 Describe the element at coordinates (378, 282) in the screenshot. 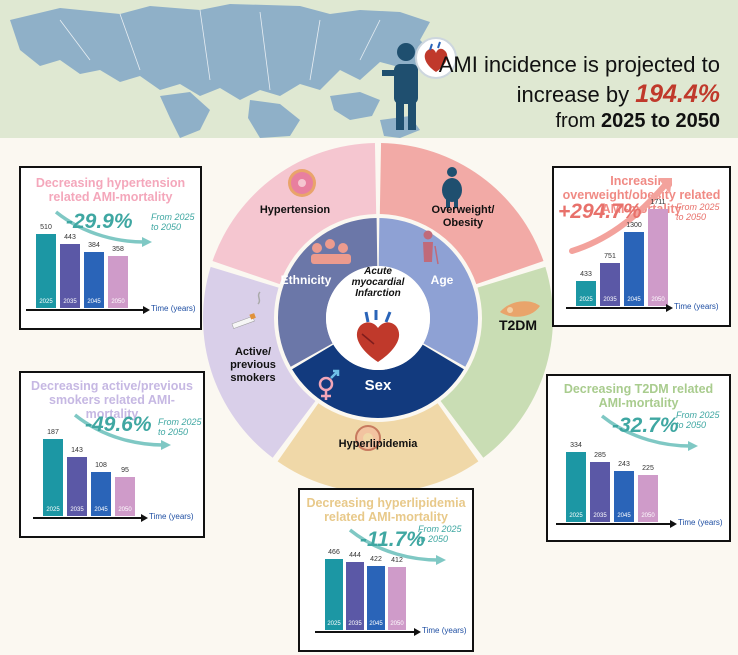

I see `center-label: Acute myocardial Infarction` at that location.